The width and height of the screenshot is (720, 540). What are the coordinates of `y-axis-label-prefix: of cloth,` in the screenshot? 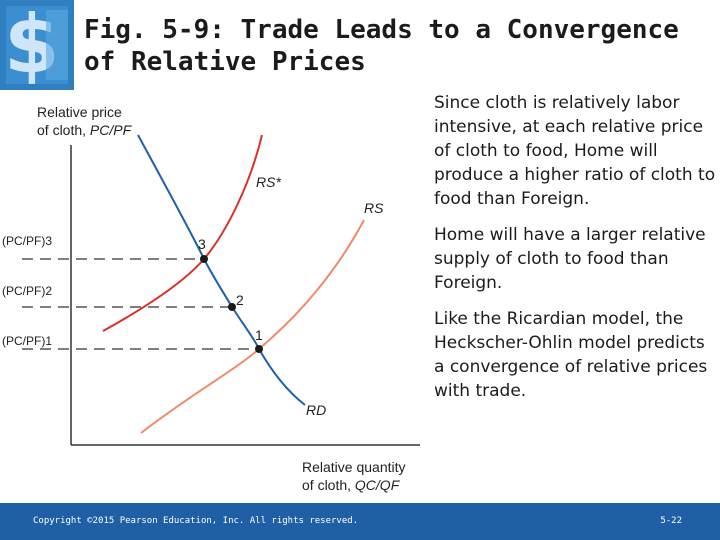 It's located at (63, 130).